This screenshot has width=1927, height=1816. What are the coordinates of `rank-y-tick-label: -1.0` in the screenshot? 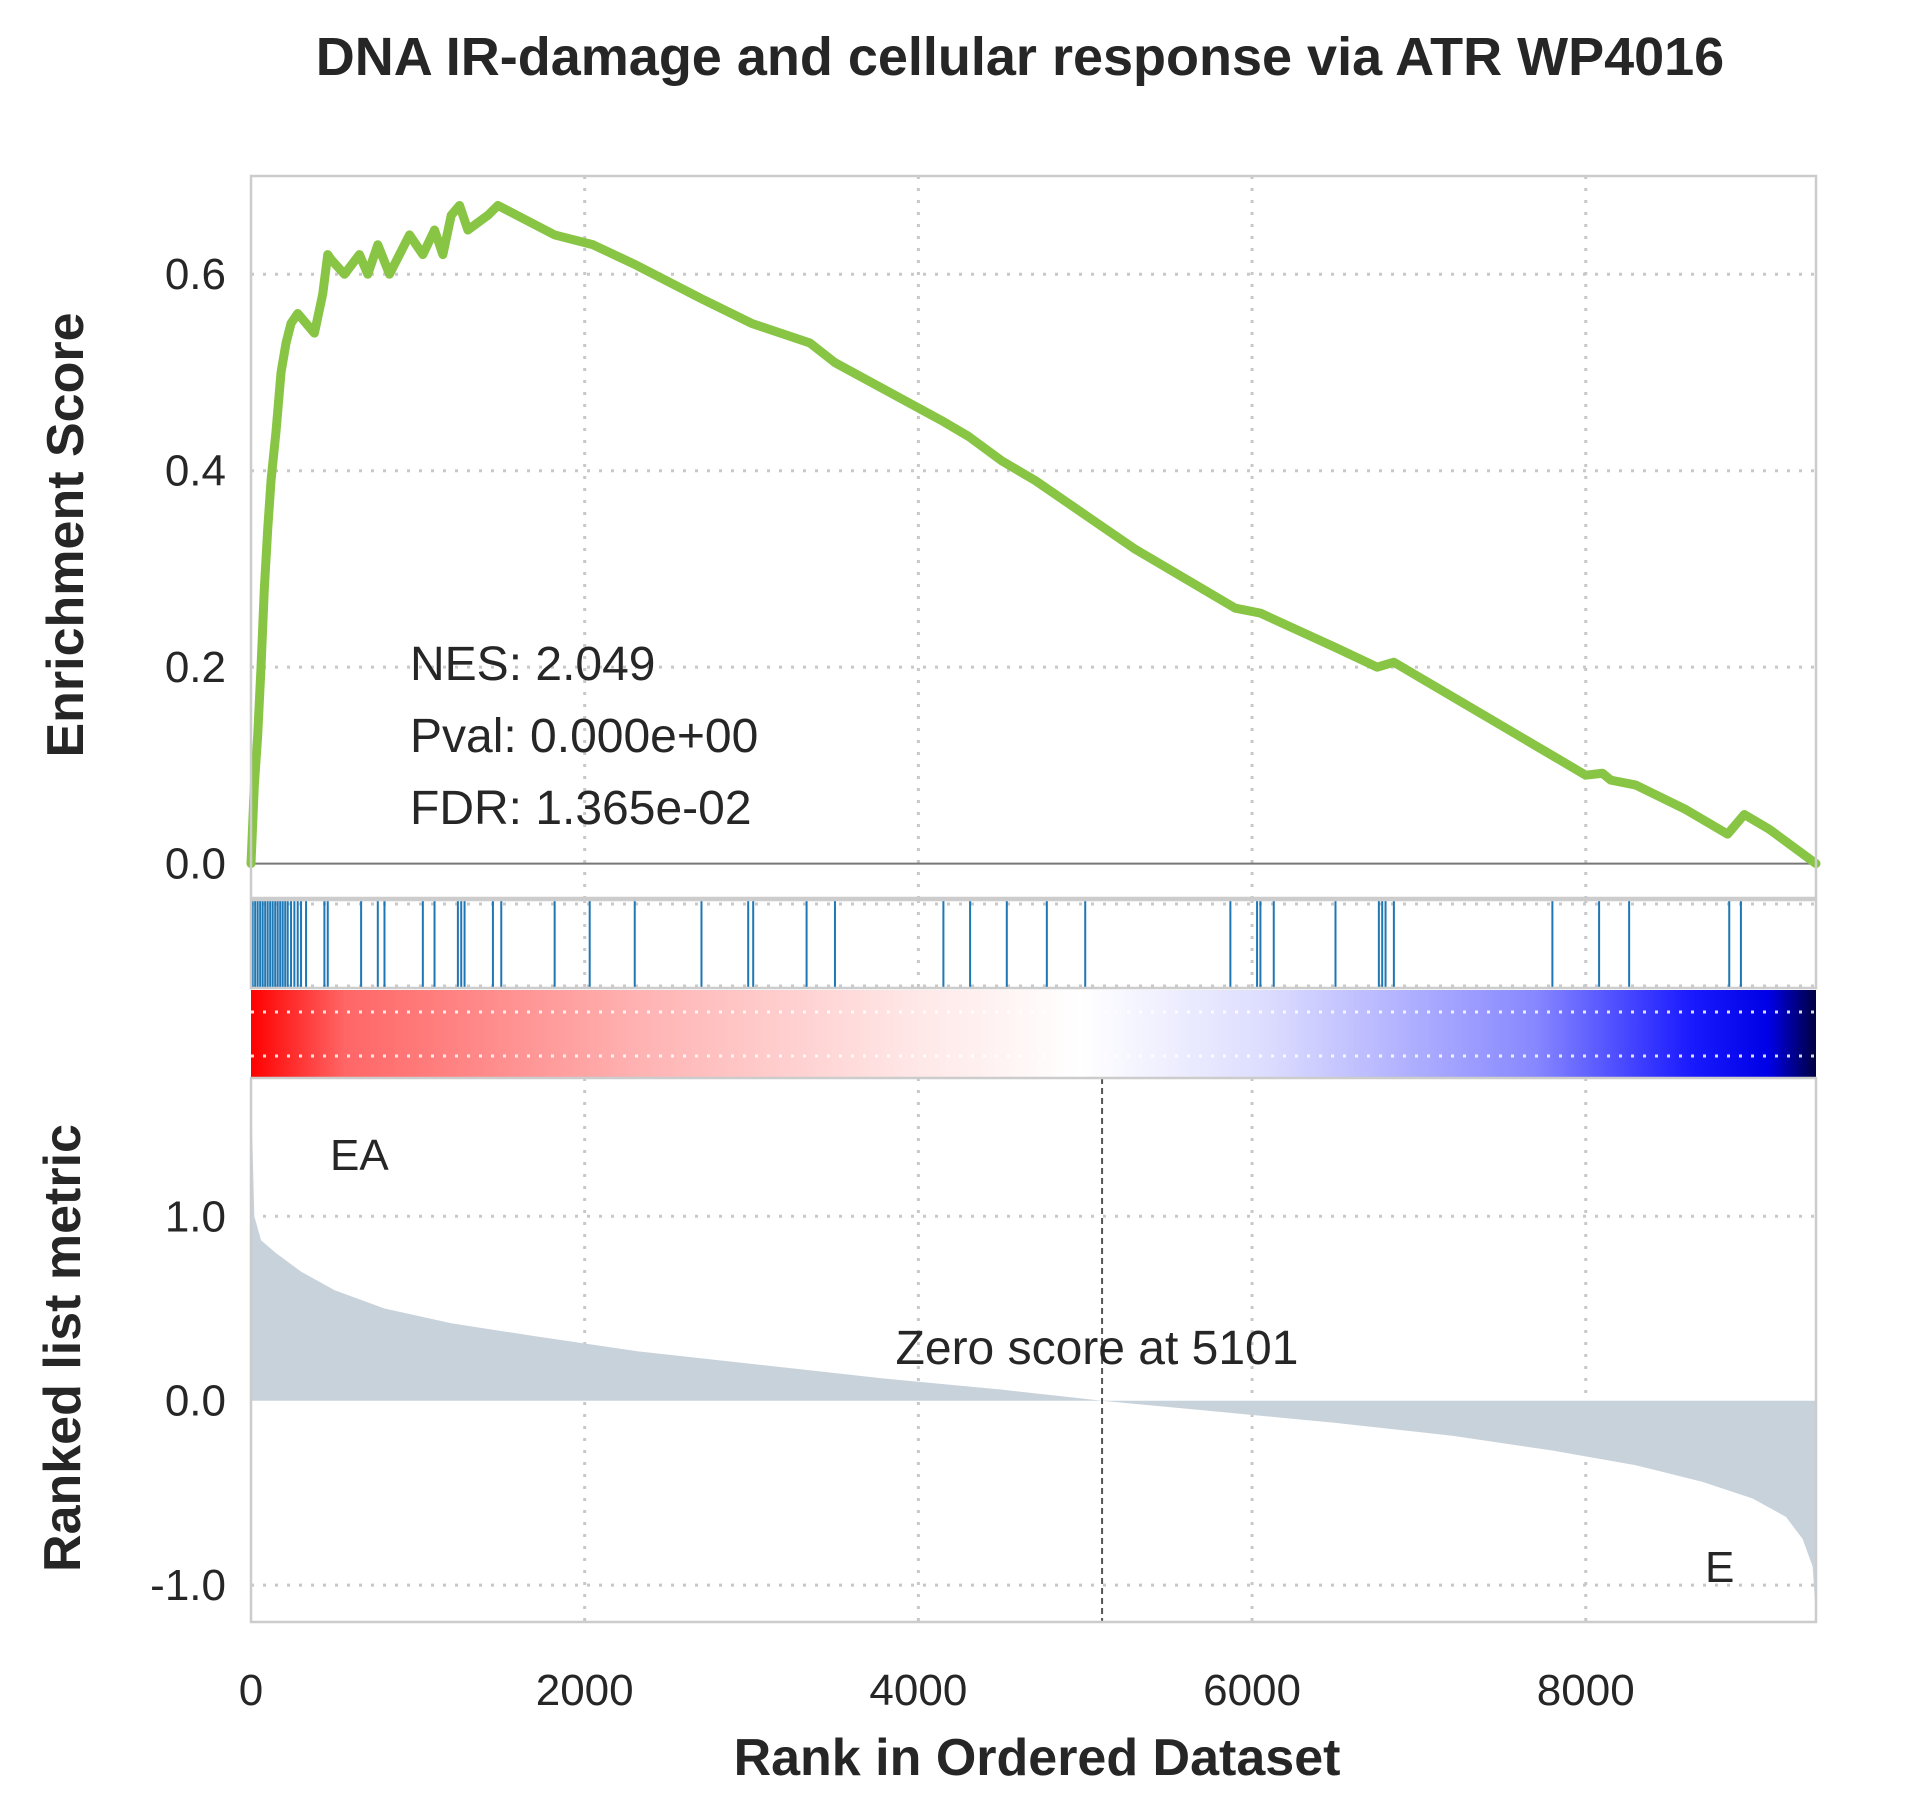 It's located at (188, 1585).